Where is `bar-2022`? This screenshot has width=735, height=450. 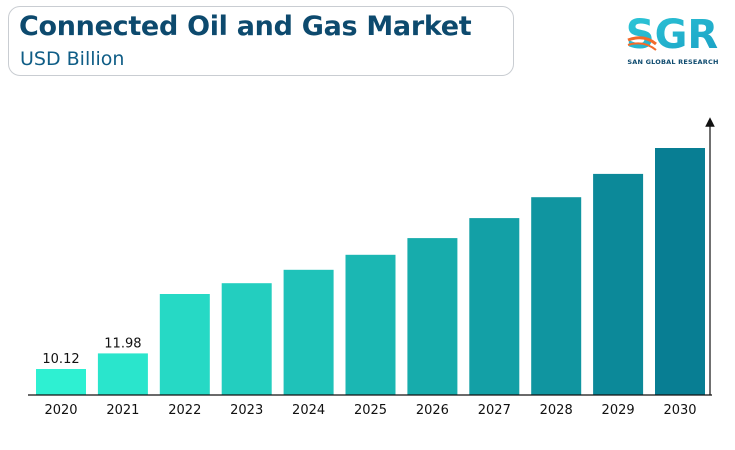 bar-2022 is located at coordinates (184, 344).